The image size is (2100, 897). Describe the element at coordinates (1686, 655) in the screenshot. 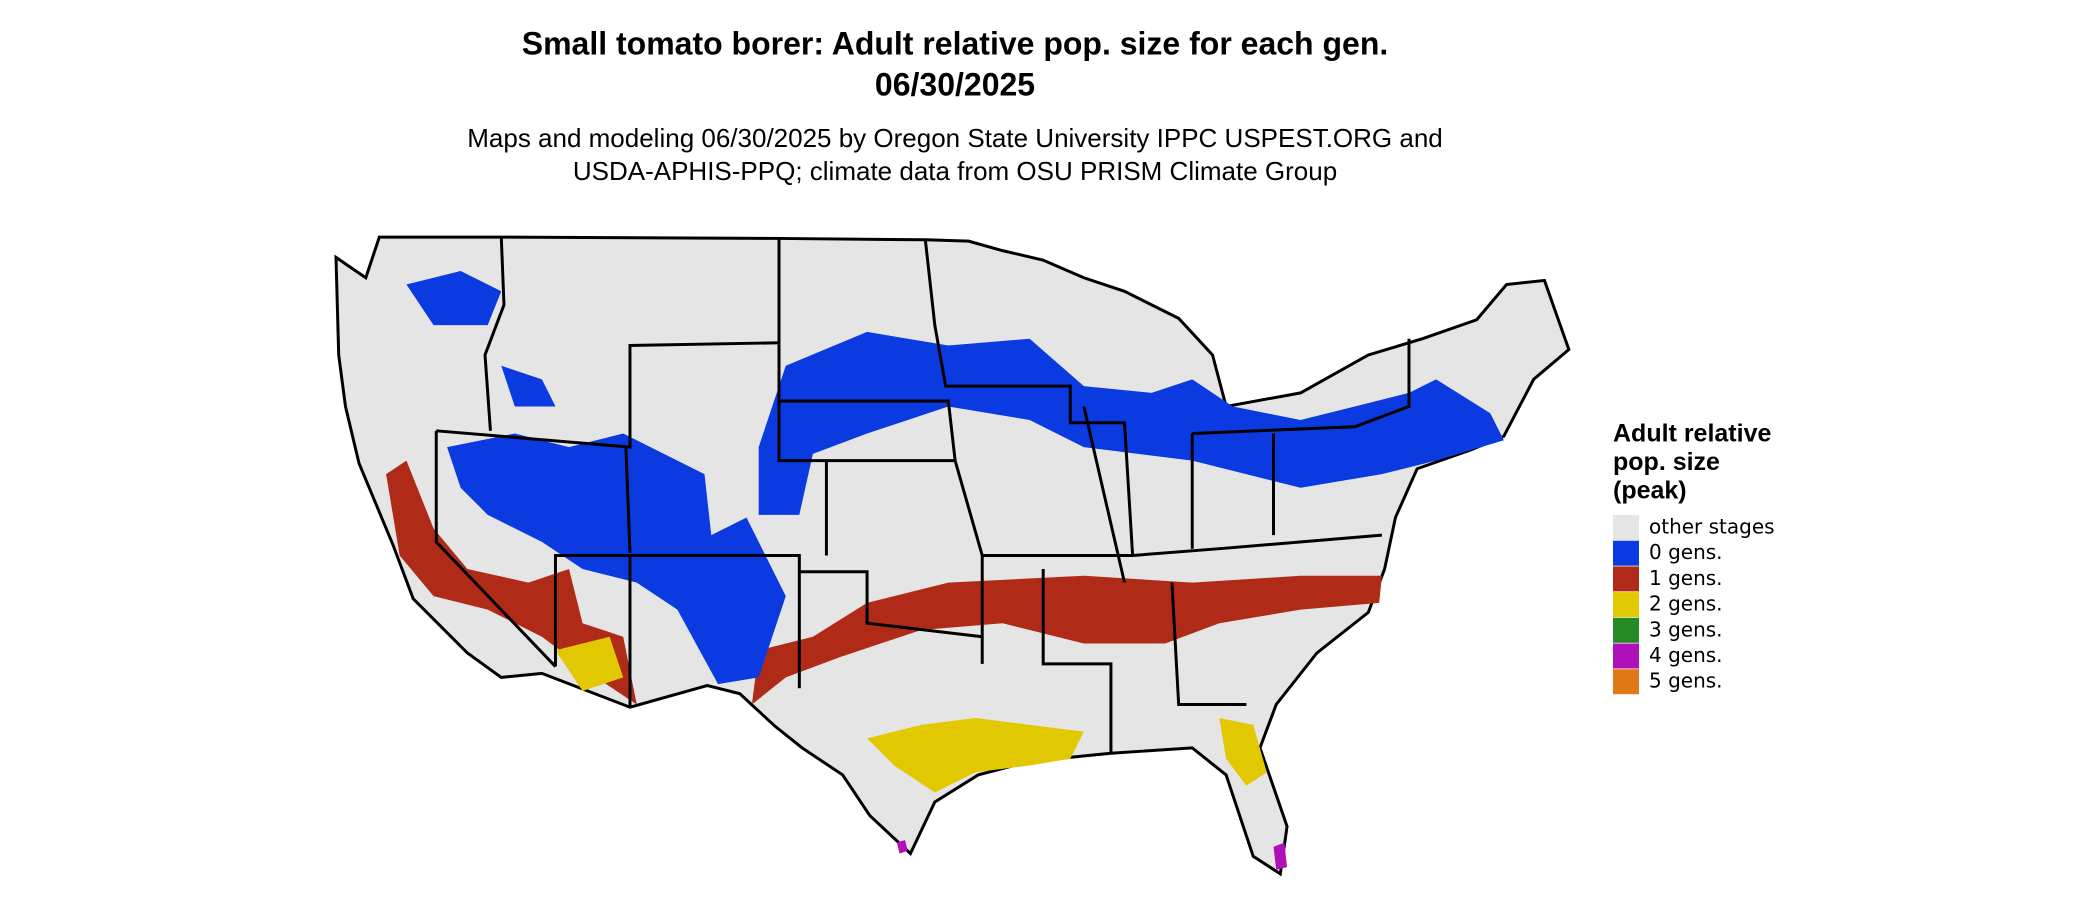

I see `legend-label: 4 gens.` at that location.